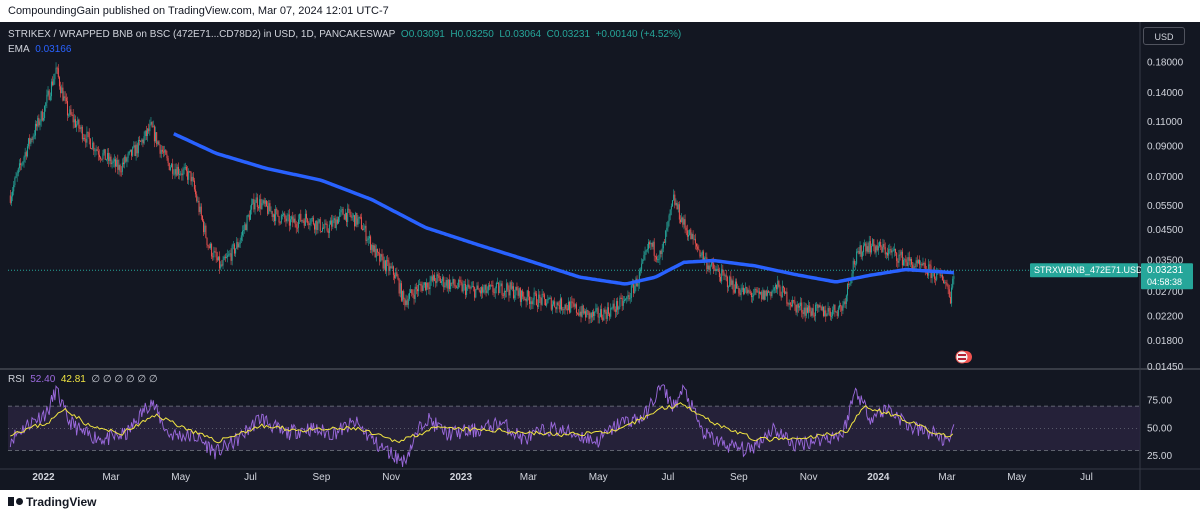 The width and height of the screenshot is (1200, 515). I want to click on price-tick-label: 0.01450, so click(1165, 367).